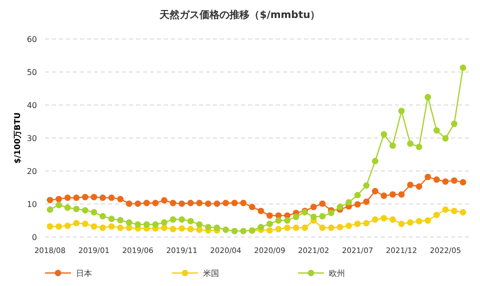  Describe the element at coordinates (31, 171) in the screenshot. I see `y-tick-label: 20` at that location.